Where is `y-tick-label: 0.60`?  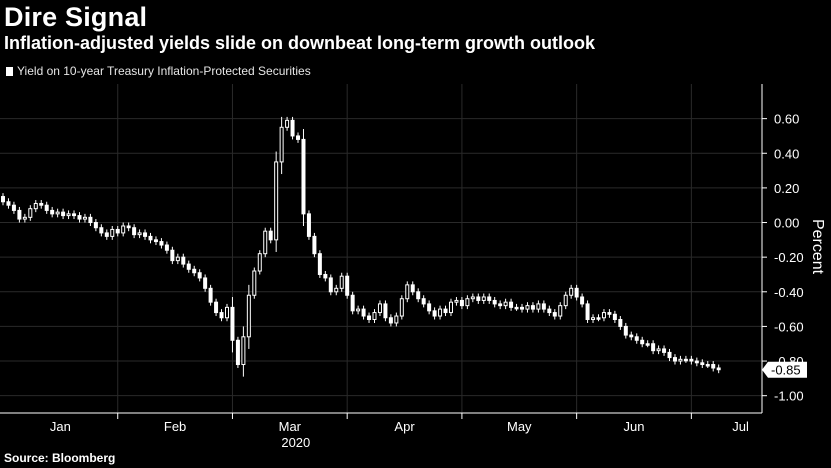 y-tick-label: 0.60 is located at coordinates (786, 119).